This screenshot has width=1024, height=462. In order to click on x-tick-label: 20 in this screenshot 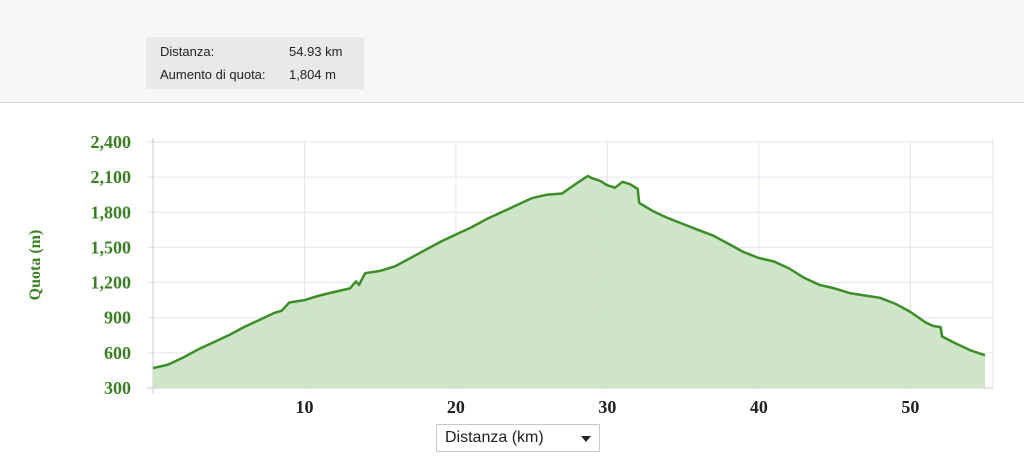, I will do `click(456, 407)`.